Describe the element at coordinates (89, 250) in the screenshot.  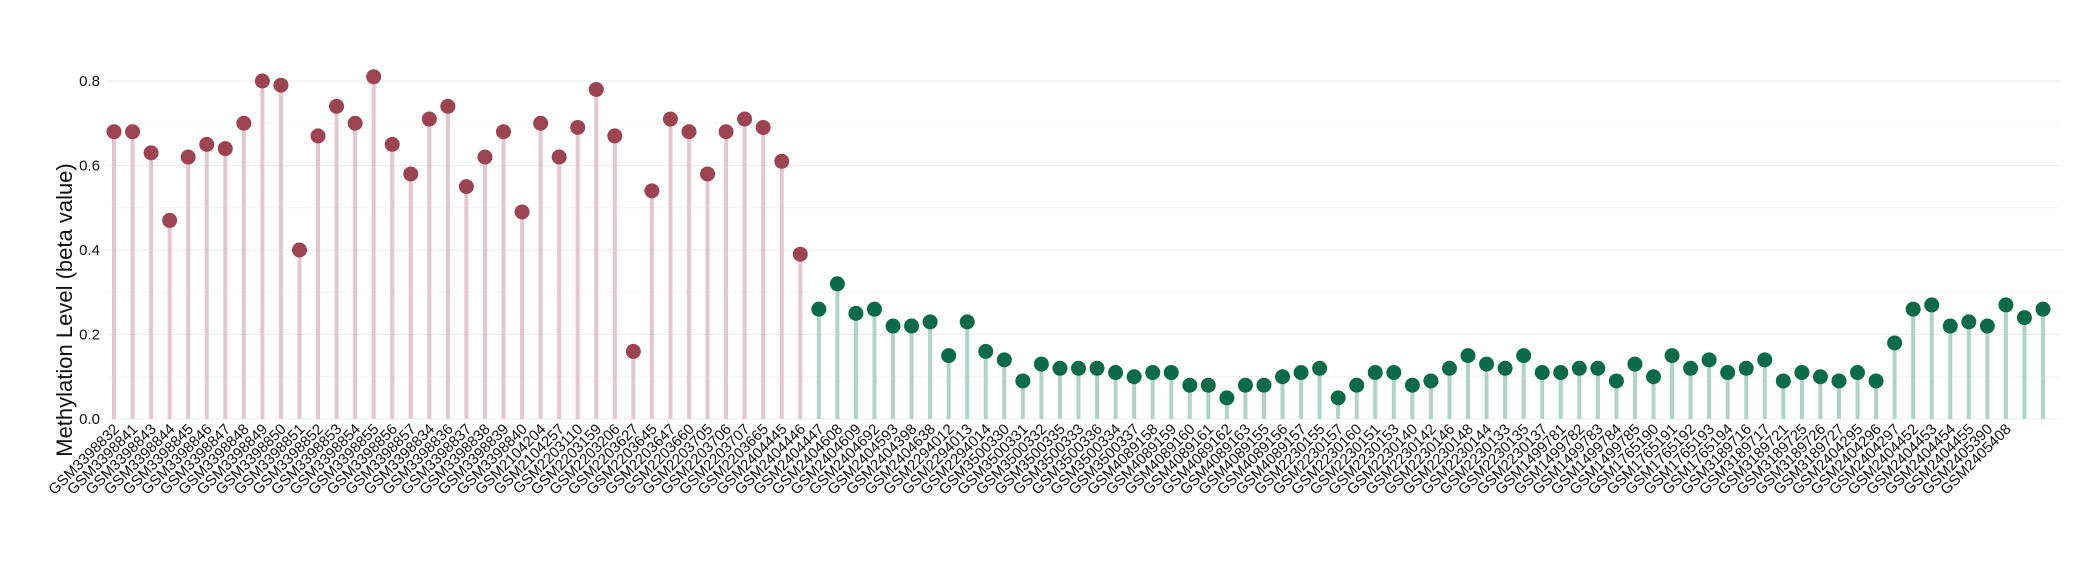
I see `y-axis-ticks: 0.0 0.2 0.4 0.6 0.8` at that location.